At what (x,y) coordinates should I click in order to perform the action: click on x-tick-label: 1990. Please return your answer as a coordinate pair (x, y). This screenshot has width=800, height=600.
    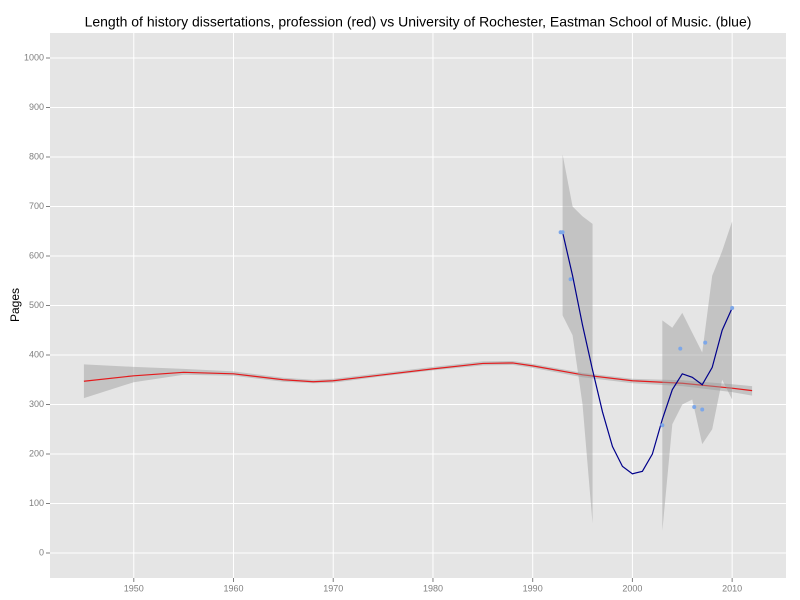
    Looking at the image, I should click on (533, 588).